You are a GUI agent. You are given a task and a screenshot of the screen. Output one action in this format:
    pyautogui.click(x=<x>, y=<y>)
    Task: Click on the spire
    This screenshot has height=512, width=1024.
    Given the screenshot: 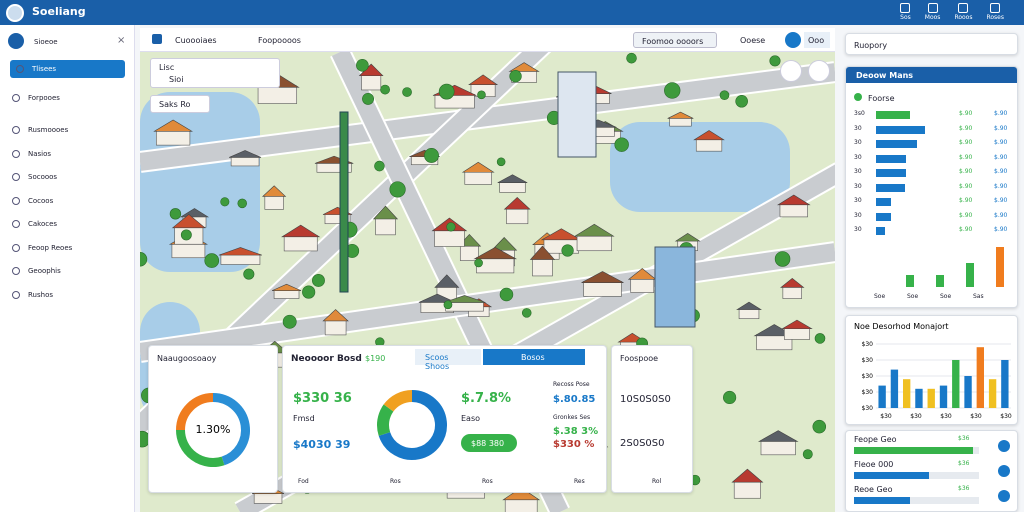 What is the action you would take?
    pyautogui.click(x=344, y=202)
    